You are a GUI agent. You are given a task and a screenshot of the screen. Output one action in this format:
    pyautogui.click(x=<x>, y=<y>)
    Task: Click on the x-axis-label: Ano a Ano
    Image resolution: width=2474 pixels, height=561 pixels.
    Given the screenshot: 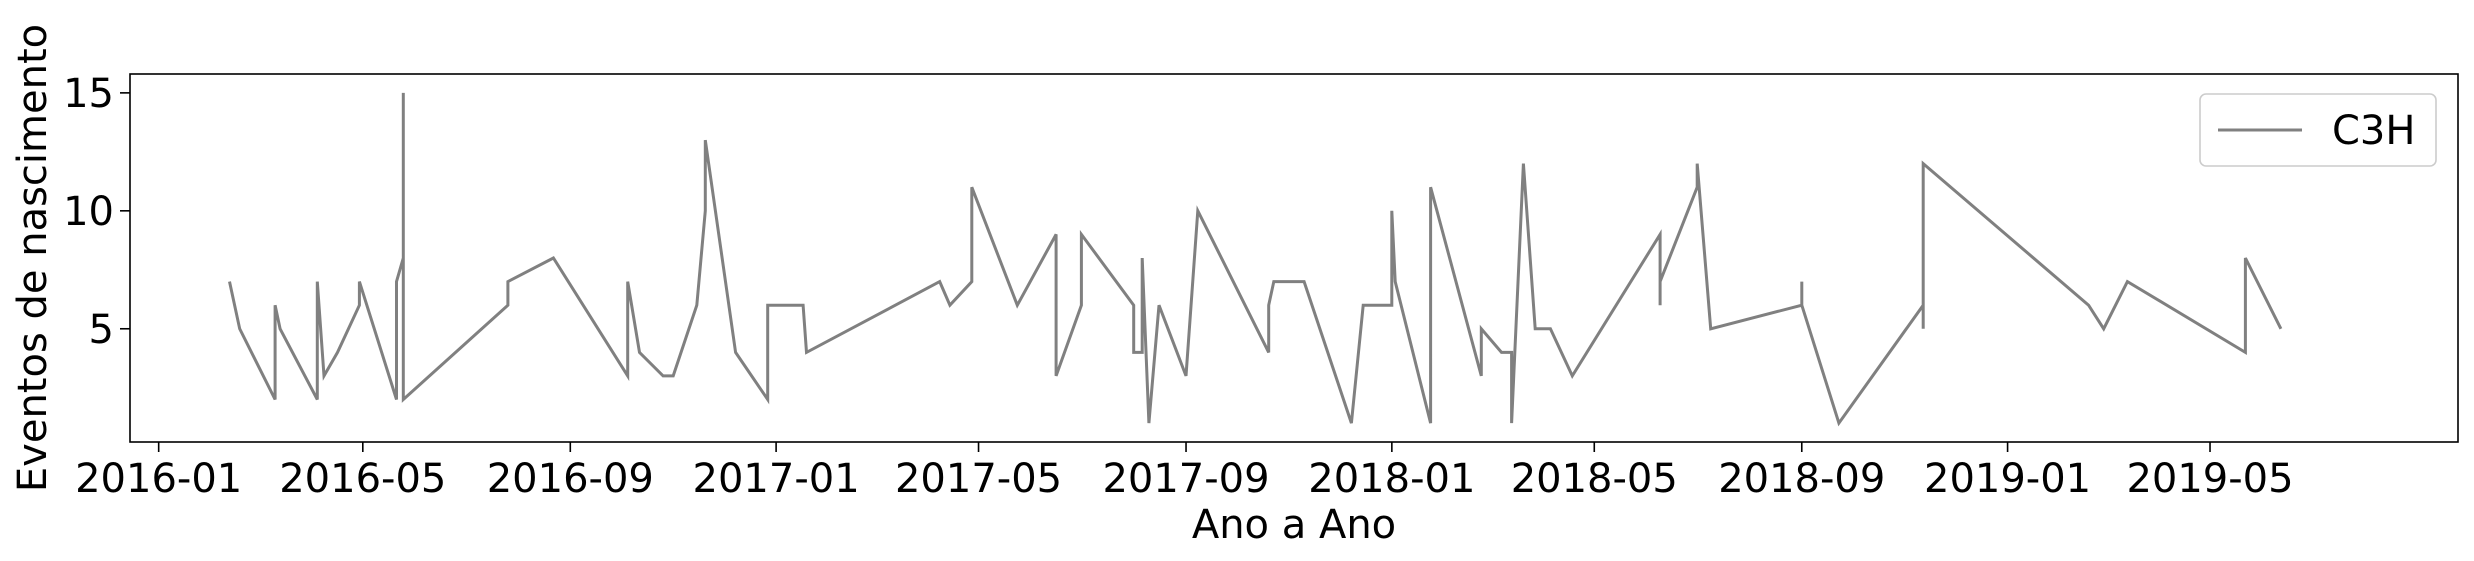 What is the action you would take?
    pyautogui.click(x=1294, y=525)
    